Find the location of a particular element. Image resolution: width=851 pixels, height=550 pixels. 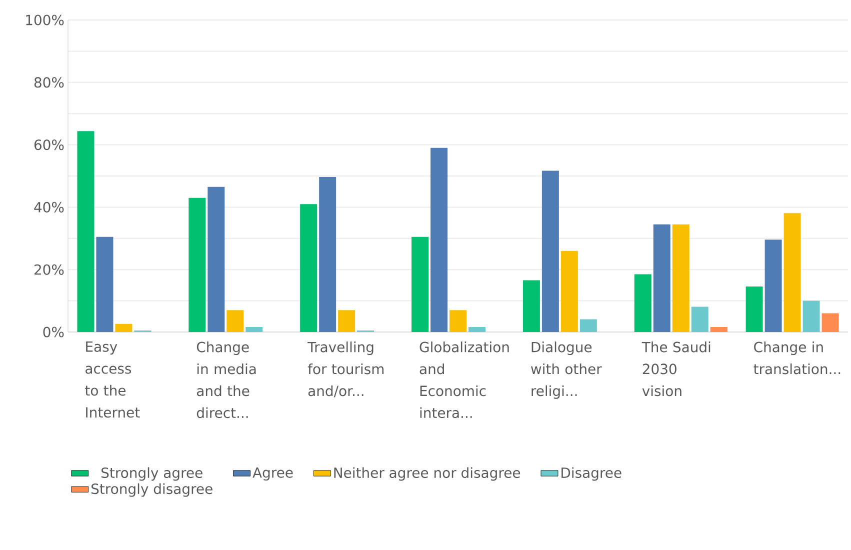

legend-label: Strongly agree is located at coordinates (152, 474).